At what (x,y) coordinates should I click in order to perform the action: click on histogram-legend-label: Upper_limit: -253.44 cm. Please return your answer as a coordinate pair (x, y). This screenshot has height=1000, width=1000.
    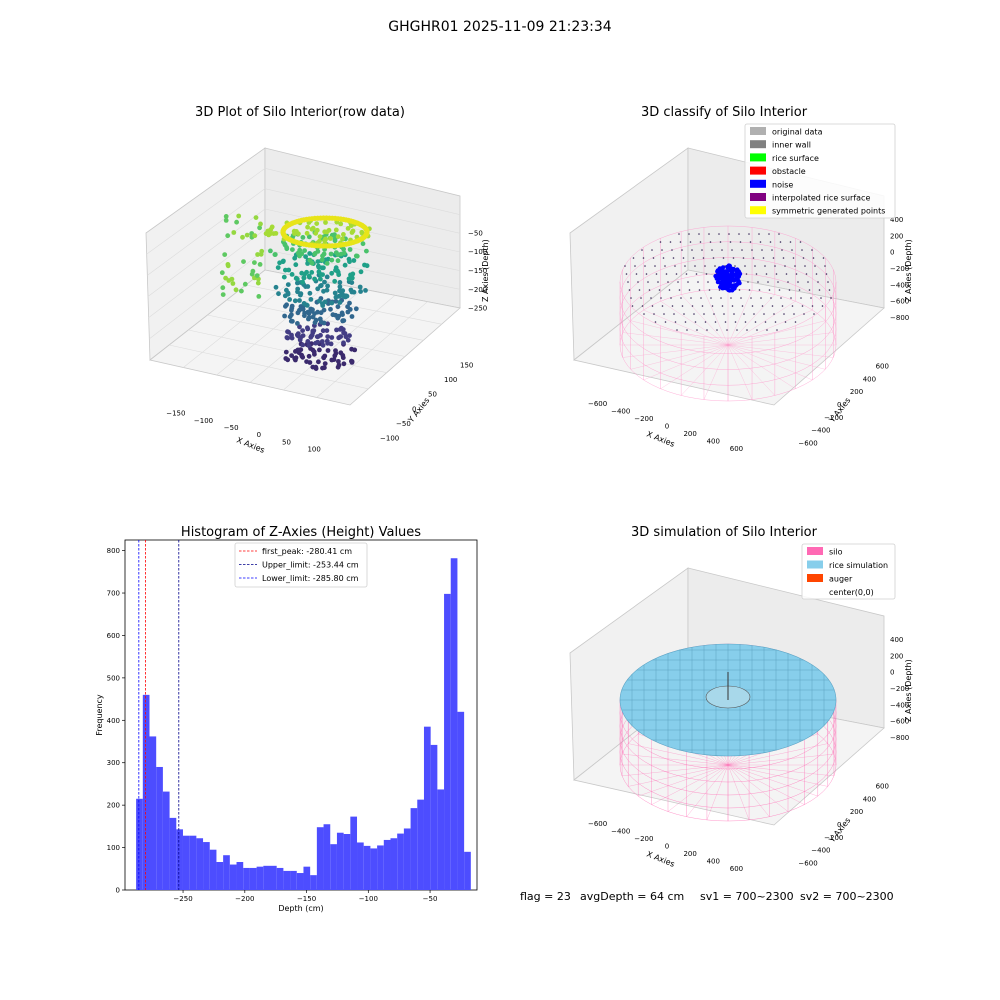
    Looking at the image, I should click on (310, 565).